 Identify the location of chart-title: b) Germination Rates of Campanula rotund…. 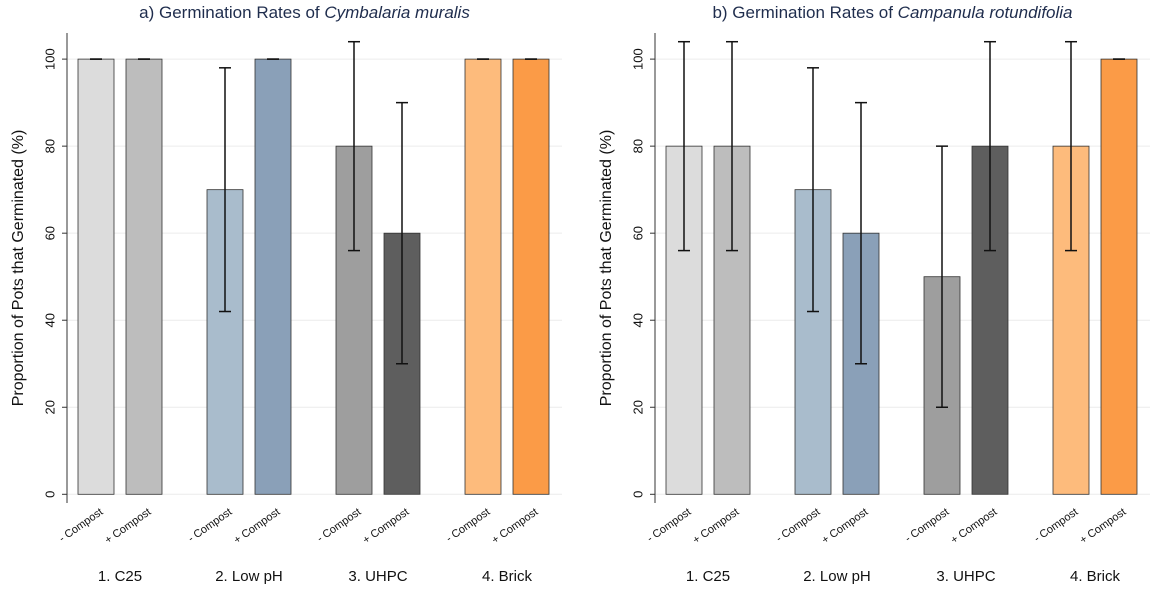
(892, 12).